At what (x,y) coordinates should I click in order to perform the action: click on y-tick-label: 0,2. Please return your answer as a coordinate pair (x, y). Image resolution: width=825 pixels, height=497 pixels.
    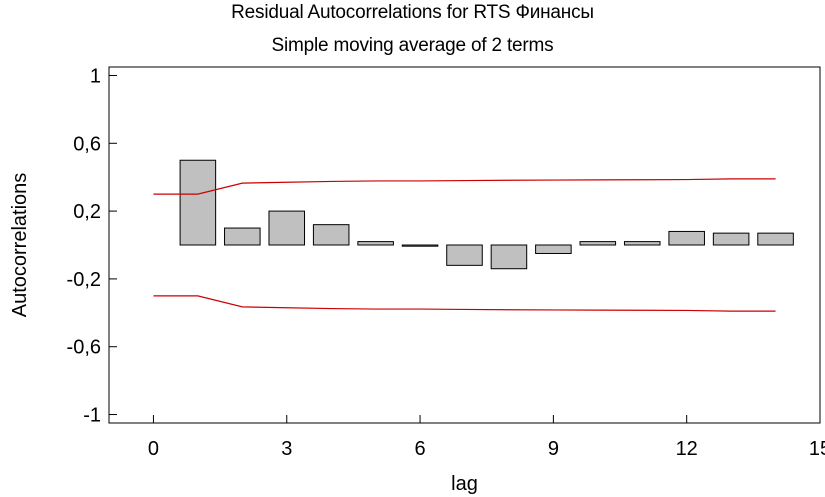
    Looking at the image, I should click on (87, 212).